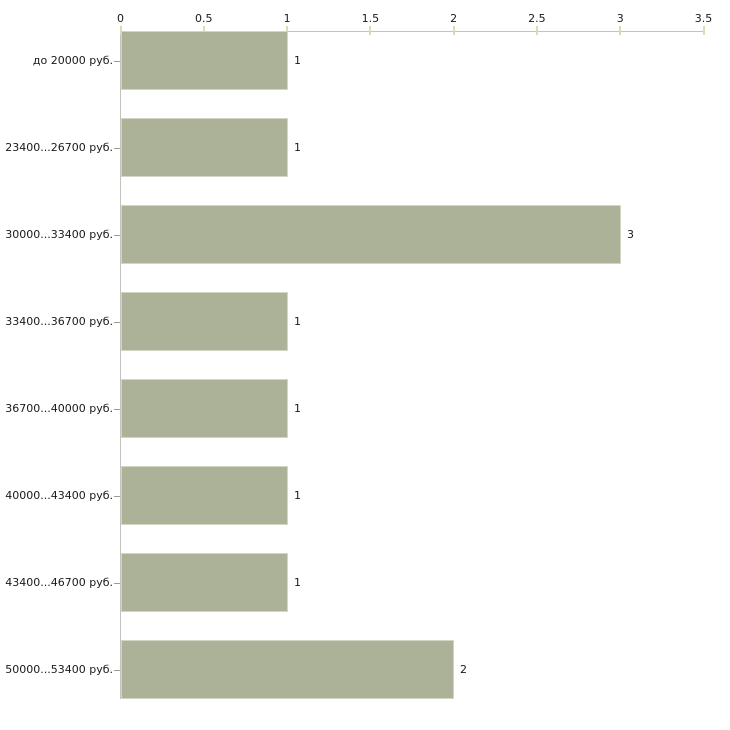  What do you see at coordinates (59, 582) in the screenshot?
I see `category-label: 43400...46700 руб.` at bounding box center [59, 582].